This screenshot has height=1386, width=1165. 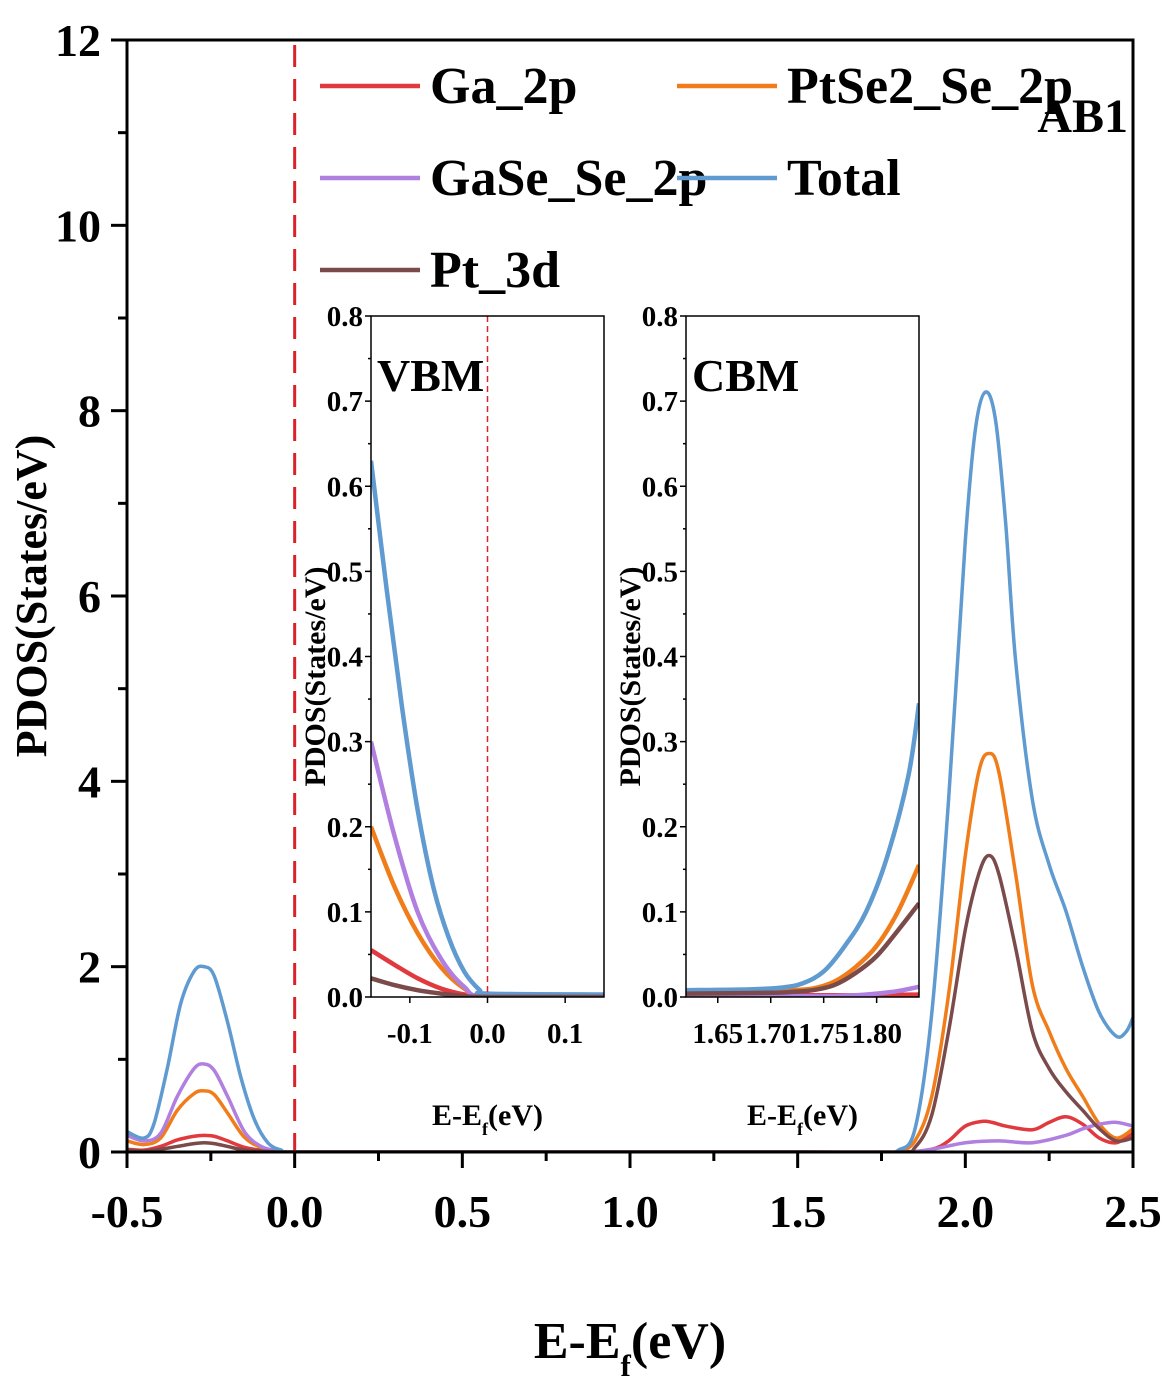 What do you see at coordinates (802, 656) in the screenshot?
I see `inset-cbm-background` at bounding box center [802, 656].